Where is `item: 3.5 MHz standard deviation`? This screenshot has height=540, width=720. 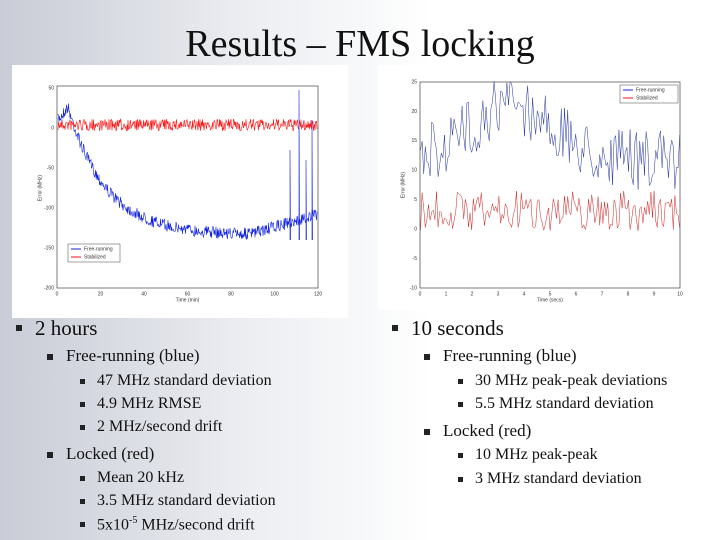 item: 3.5 MHz standard deviation is located at coordinates (178, 500).